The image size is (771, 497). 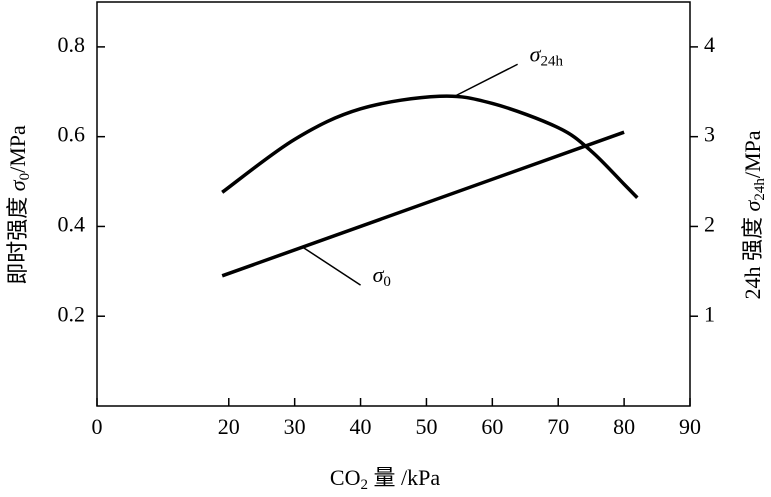 What do you see at coordinates (551, 62) in the screenshot?
I see `annotation-subscript: 24h` at bounding box center [551, 62].